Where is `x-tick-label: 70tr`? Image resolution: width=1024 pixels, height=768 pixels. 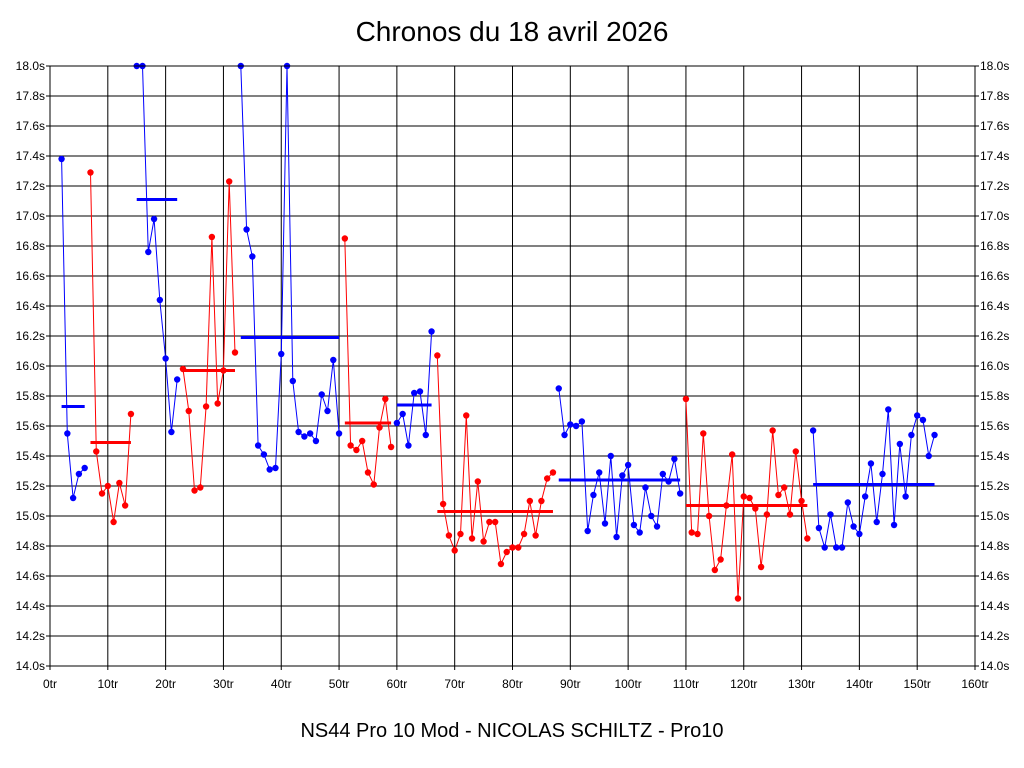 x-tick-label: 70tr is located at coordinates (454, 684).